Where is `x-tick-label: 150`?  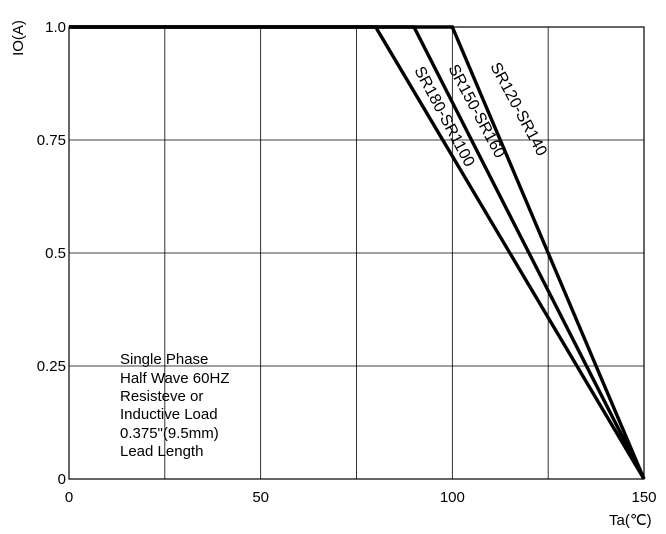 x-tick-label: 150 is located at coordinates (643, 497).